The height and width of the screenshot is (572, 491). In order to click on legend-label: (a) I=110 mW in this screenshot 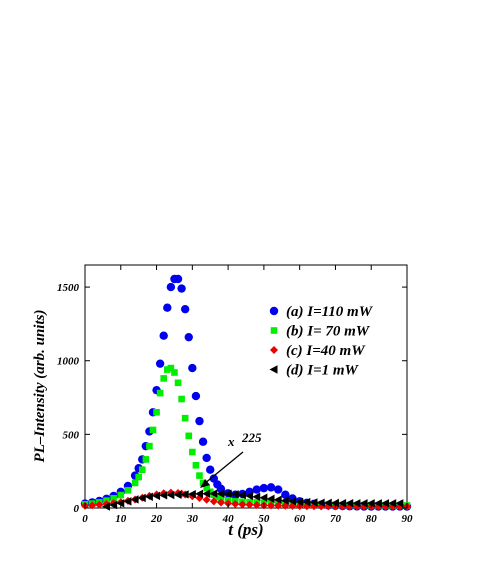, I will do `click(330, 312)`.